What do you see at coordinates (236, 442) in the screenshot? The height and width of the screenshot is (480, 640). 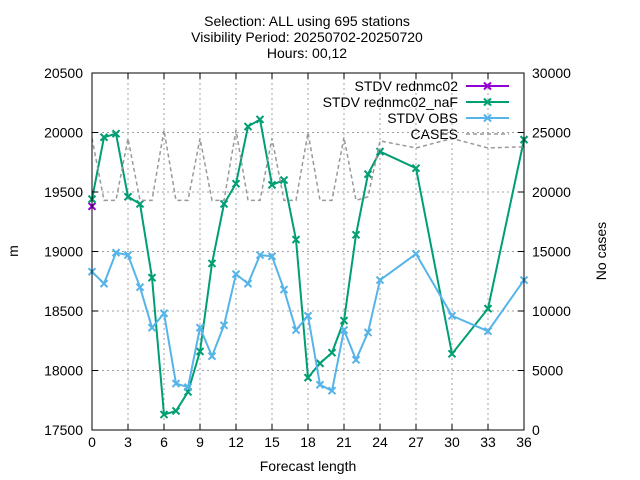 I see `x-tick-label: 12` at bounding box center [236, 442].